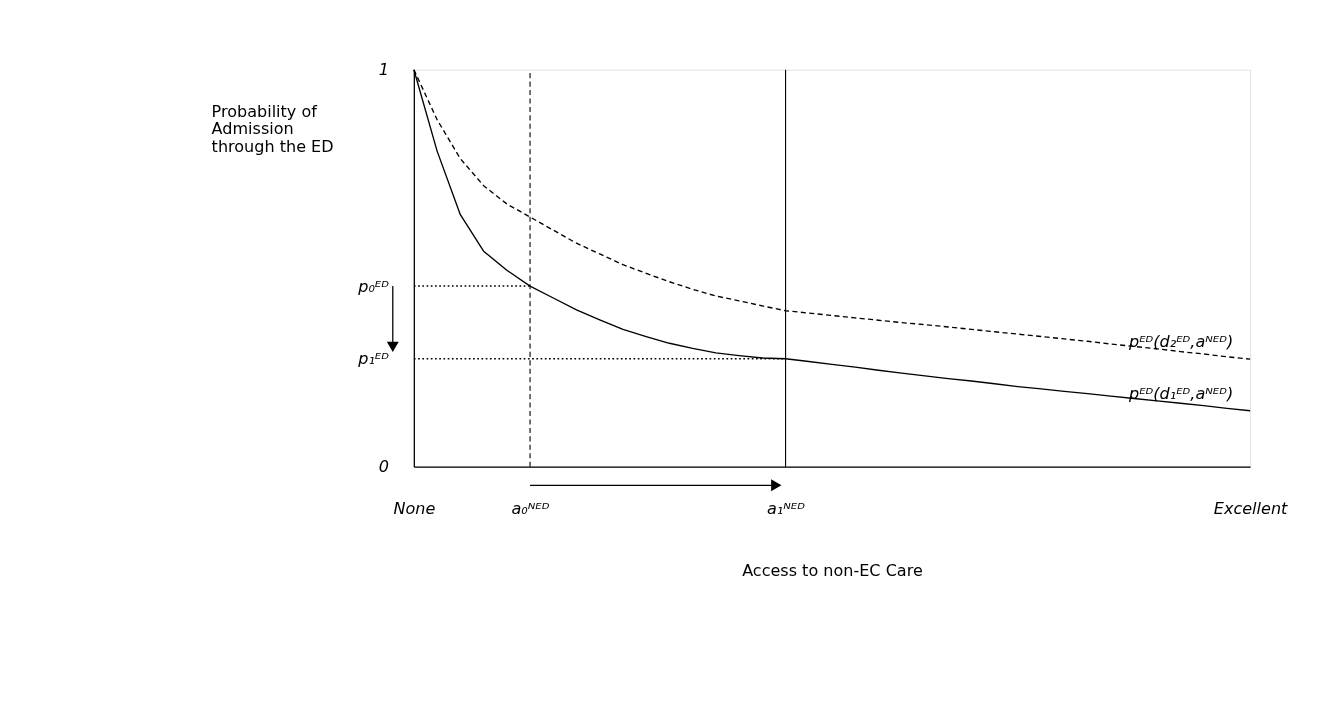 The image size is (1338, 715). I want to click on y-tick-label: 0, so click(383, 467).